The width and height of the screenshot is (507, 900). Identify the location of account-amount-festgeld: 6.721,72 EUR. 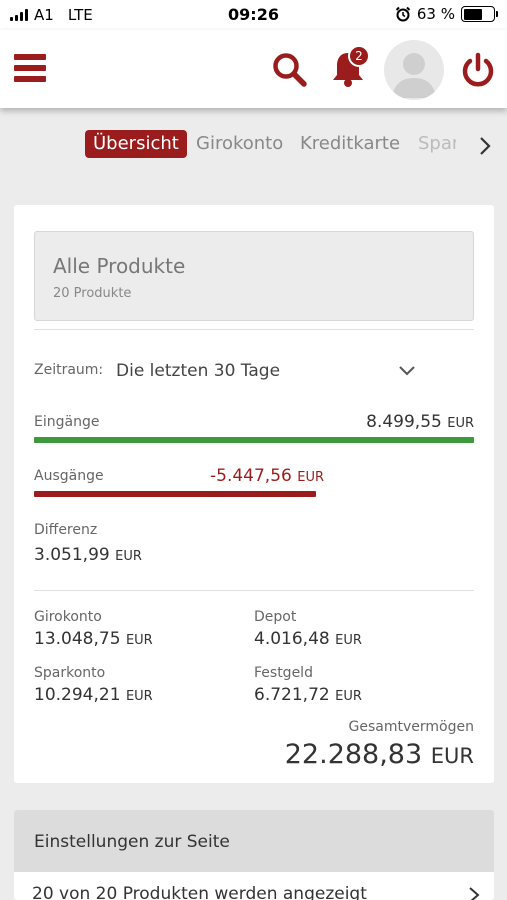
(308, 695).